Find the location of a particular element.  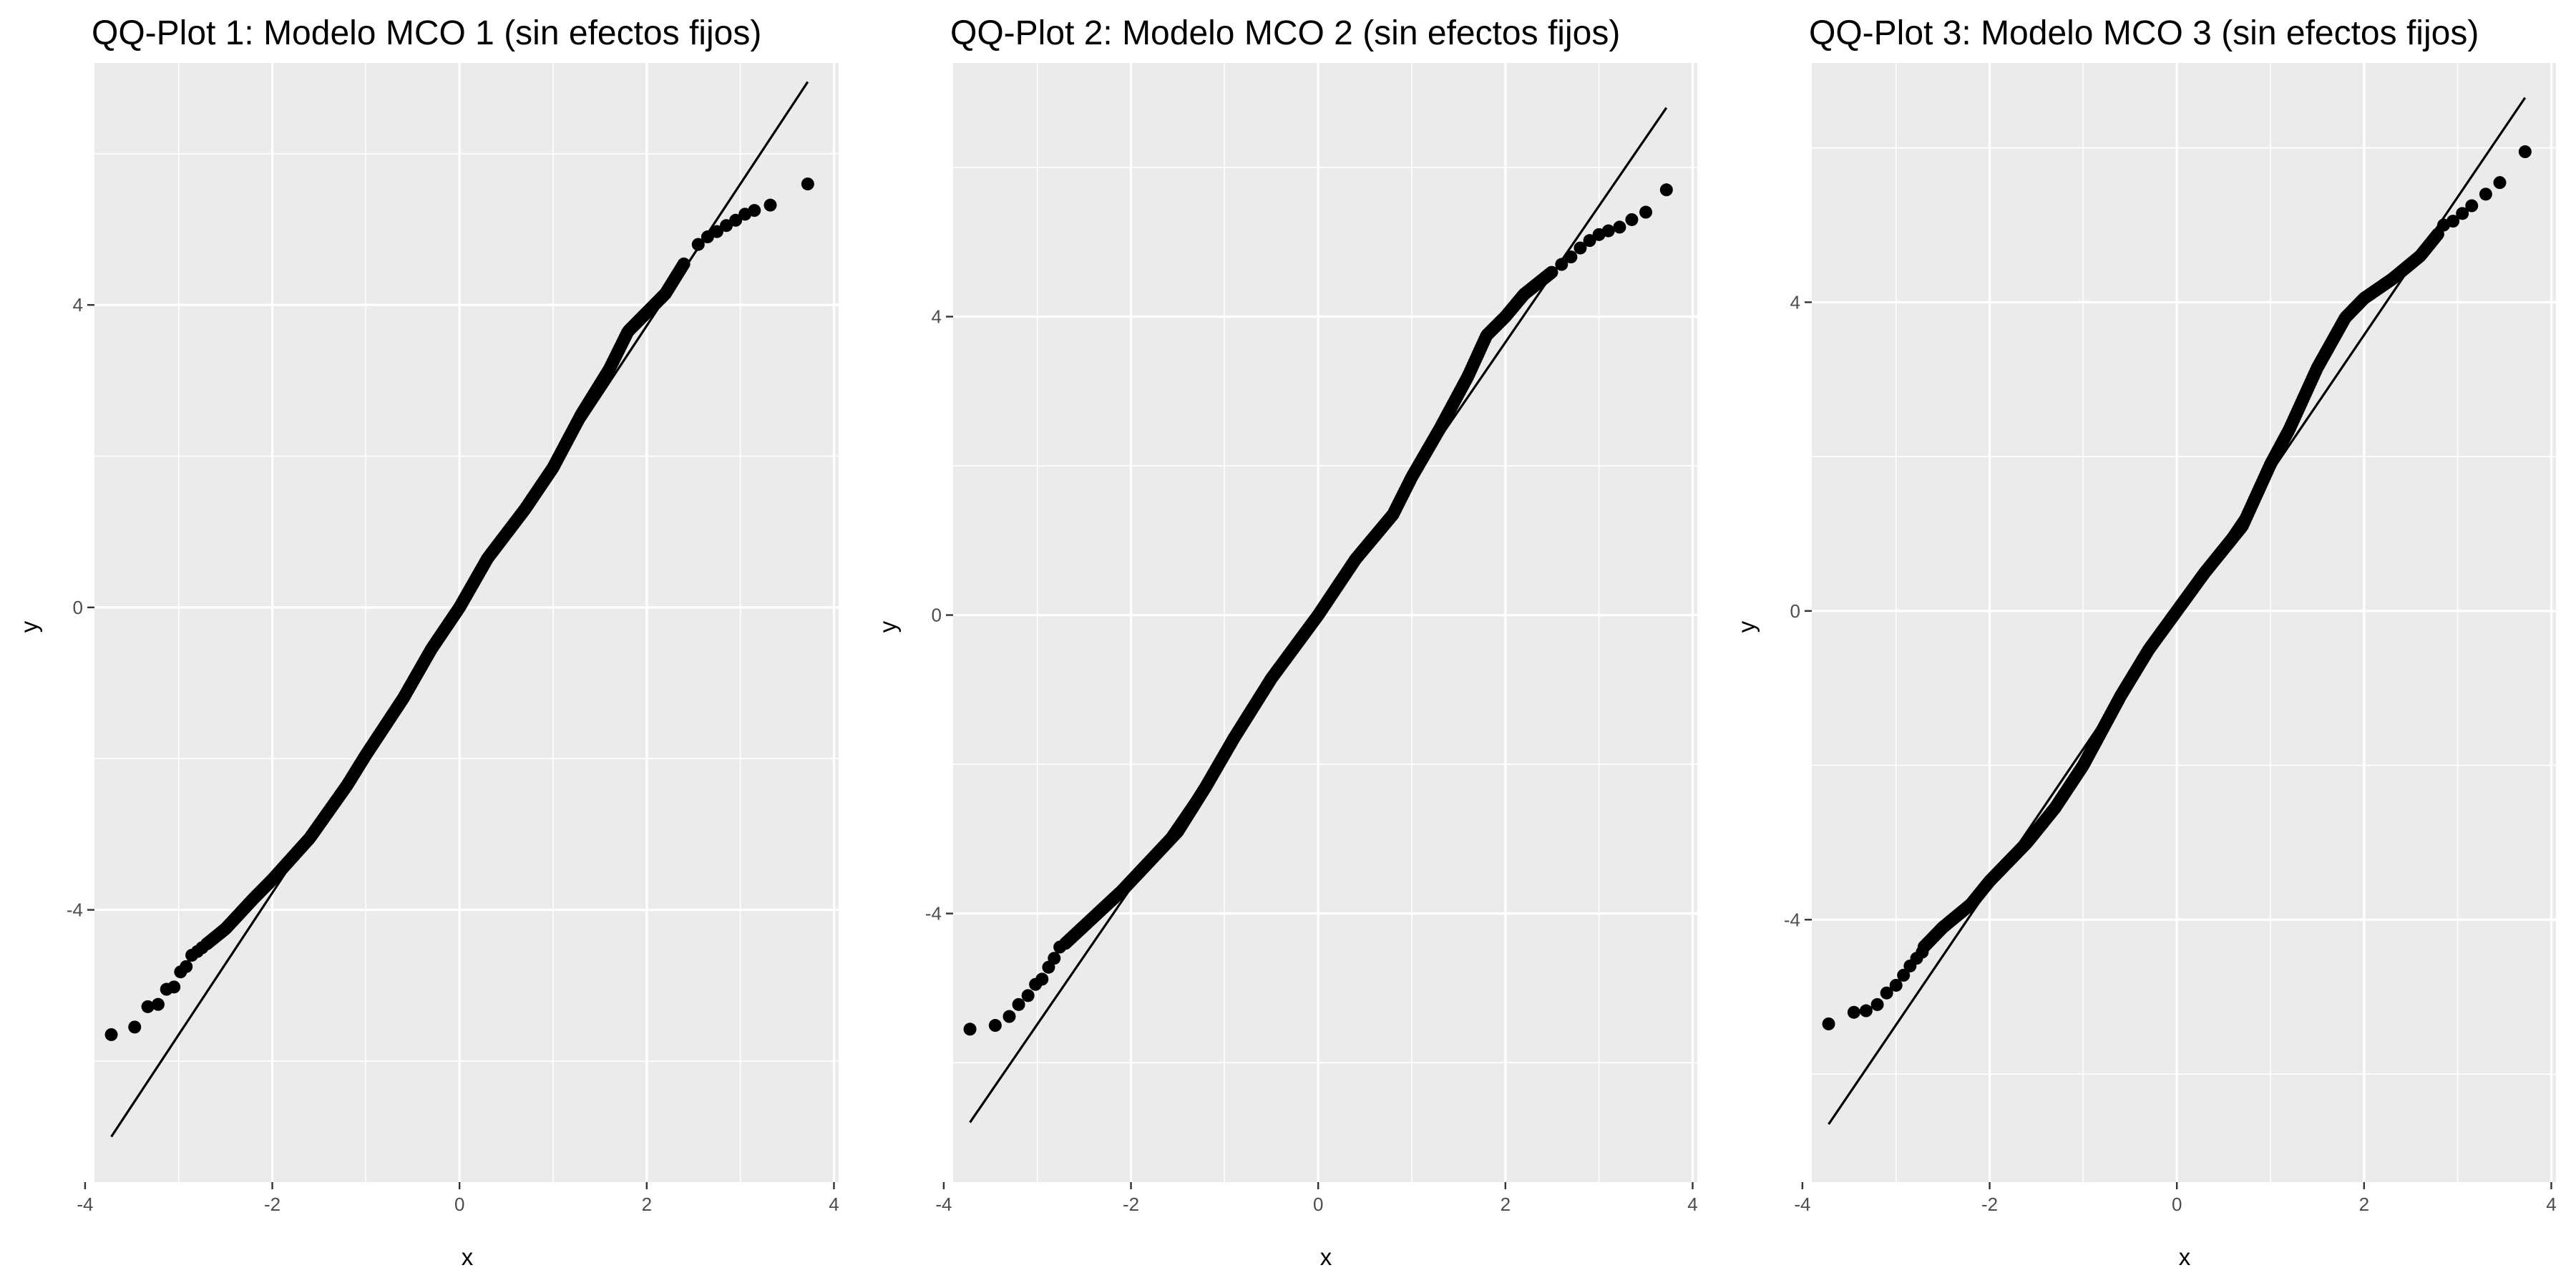

x-axis-title-1: x is located at coordinates (468, 1257).